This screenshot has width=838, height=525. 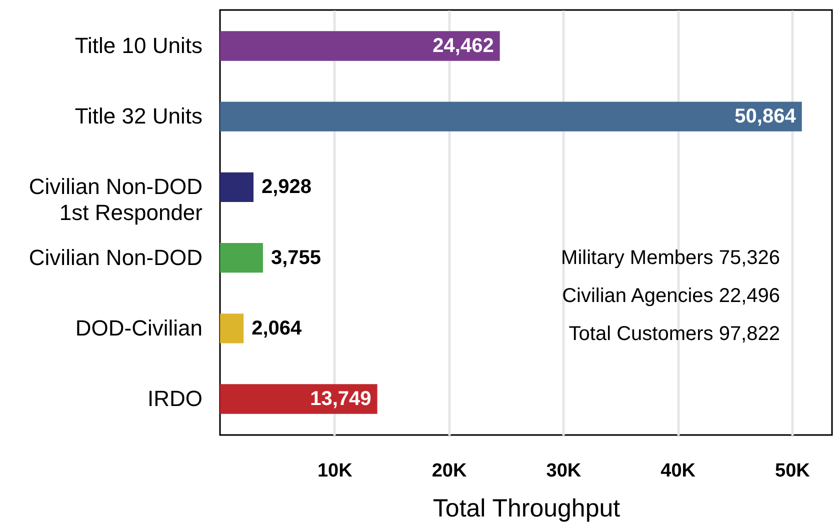 What do you see at coordinates (138, 116) in the screenshot?
I see `y-tick-label: Title 32 Units` at bounding box center [138, 116].